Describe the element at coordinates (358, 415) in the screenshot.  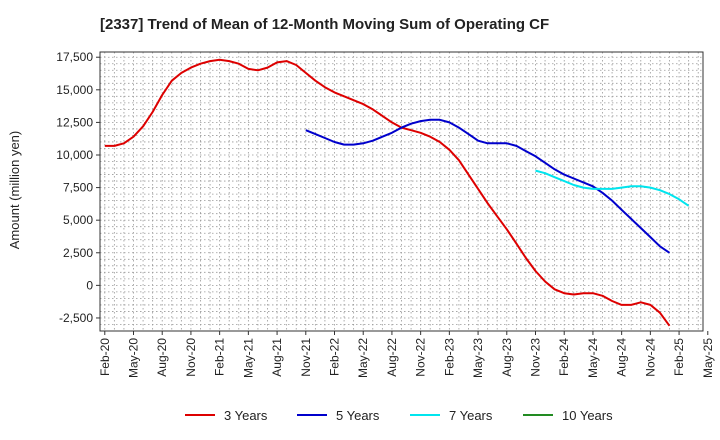
I see `legend-label: 5 Years` at that location.